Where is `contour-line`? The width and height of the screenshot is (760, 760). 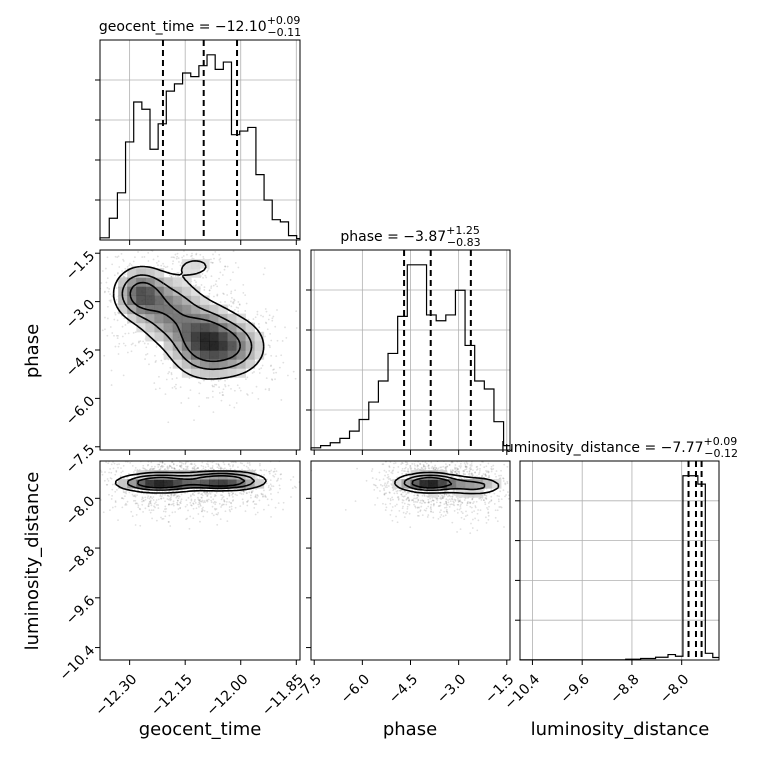
contour-line is located at coordinates (191, 481).